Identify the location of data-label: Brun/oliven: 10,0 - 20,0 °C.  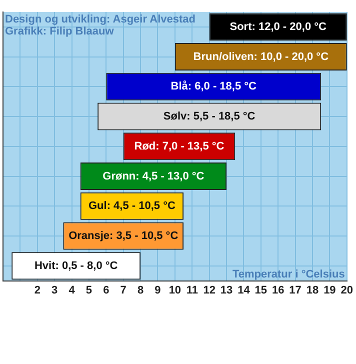
(261, 56).